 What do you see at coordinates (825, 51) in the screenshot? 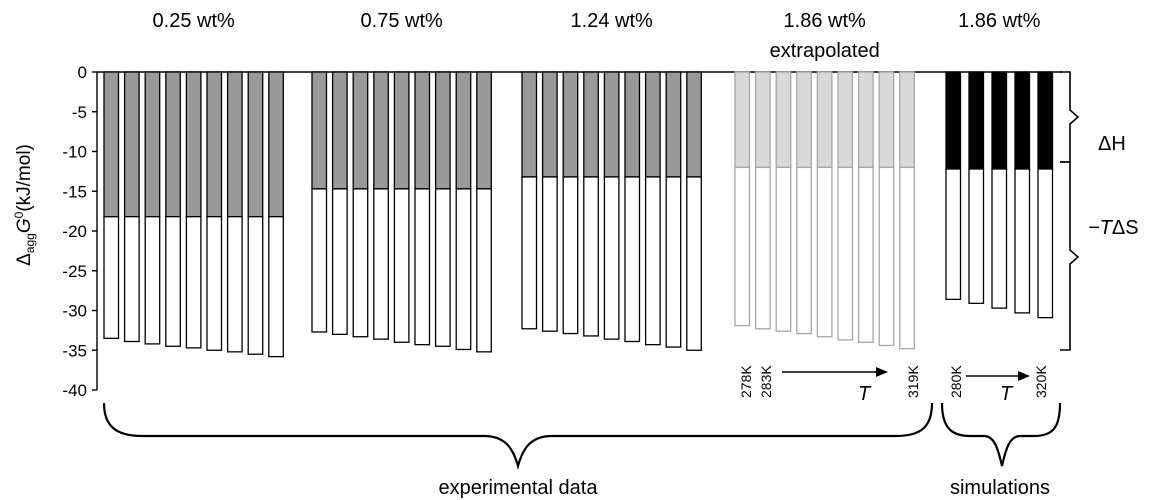
I see `group-sublabel: extrapolated` at bounding box center [825, 51].